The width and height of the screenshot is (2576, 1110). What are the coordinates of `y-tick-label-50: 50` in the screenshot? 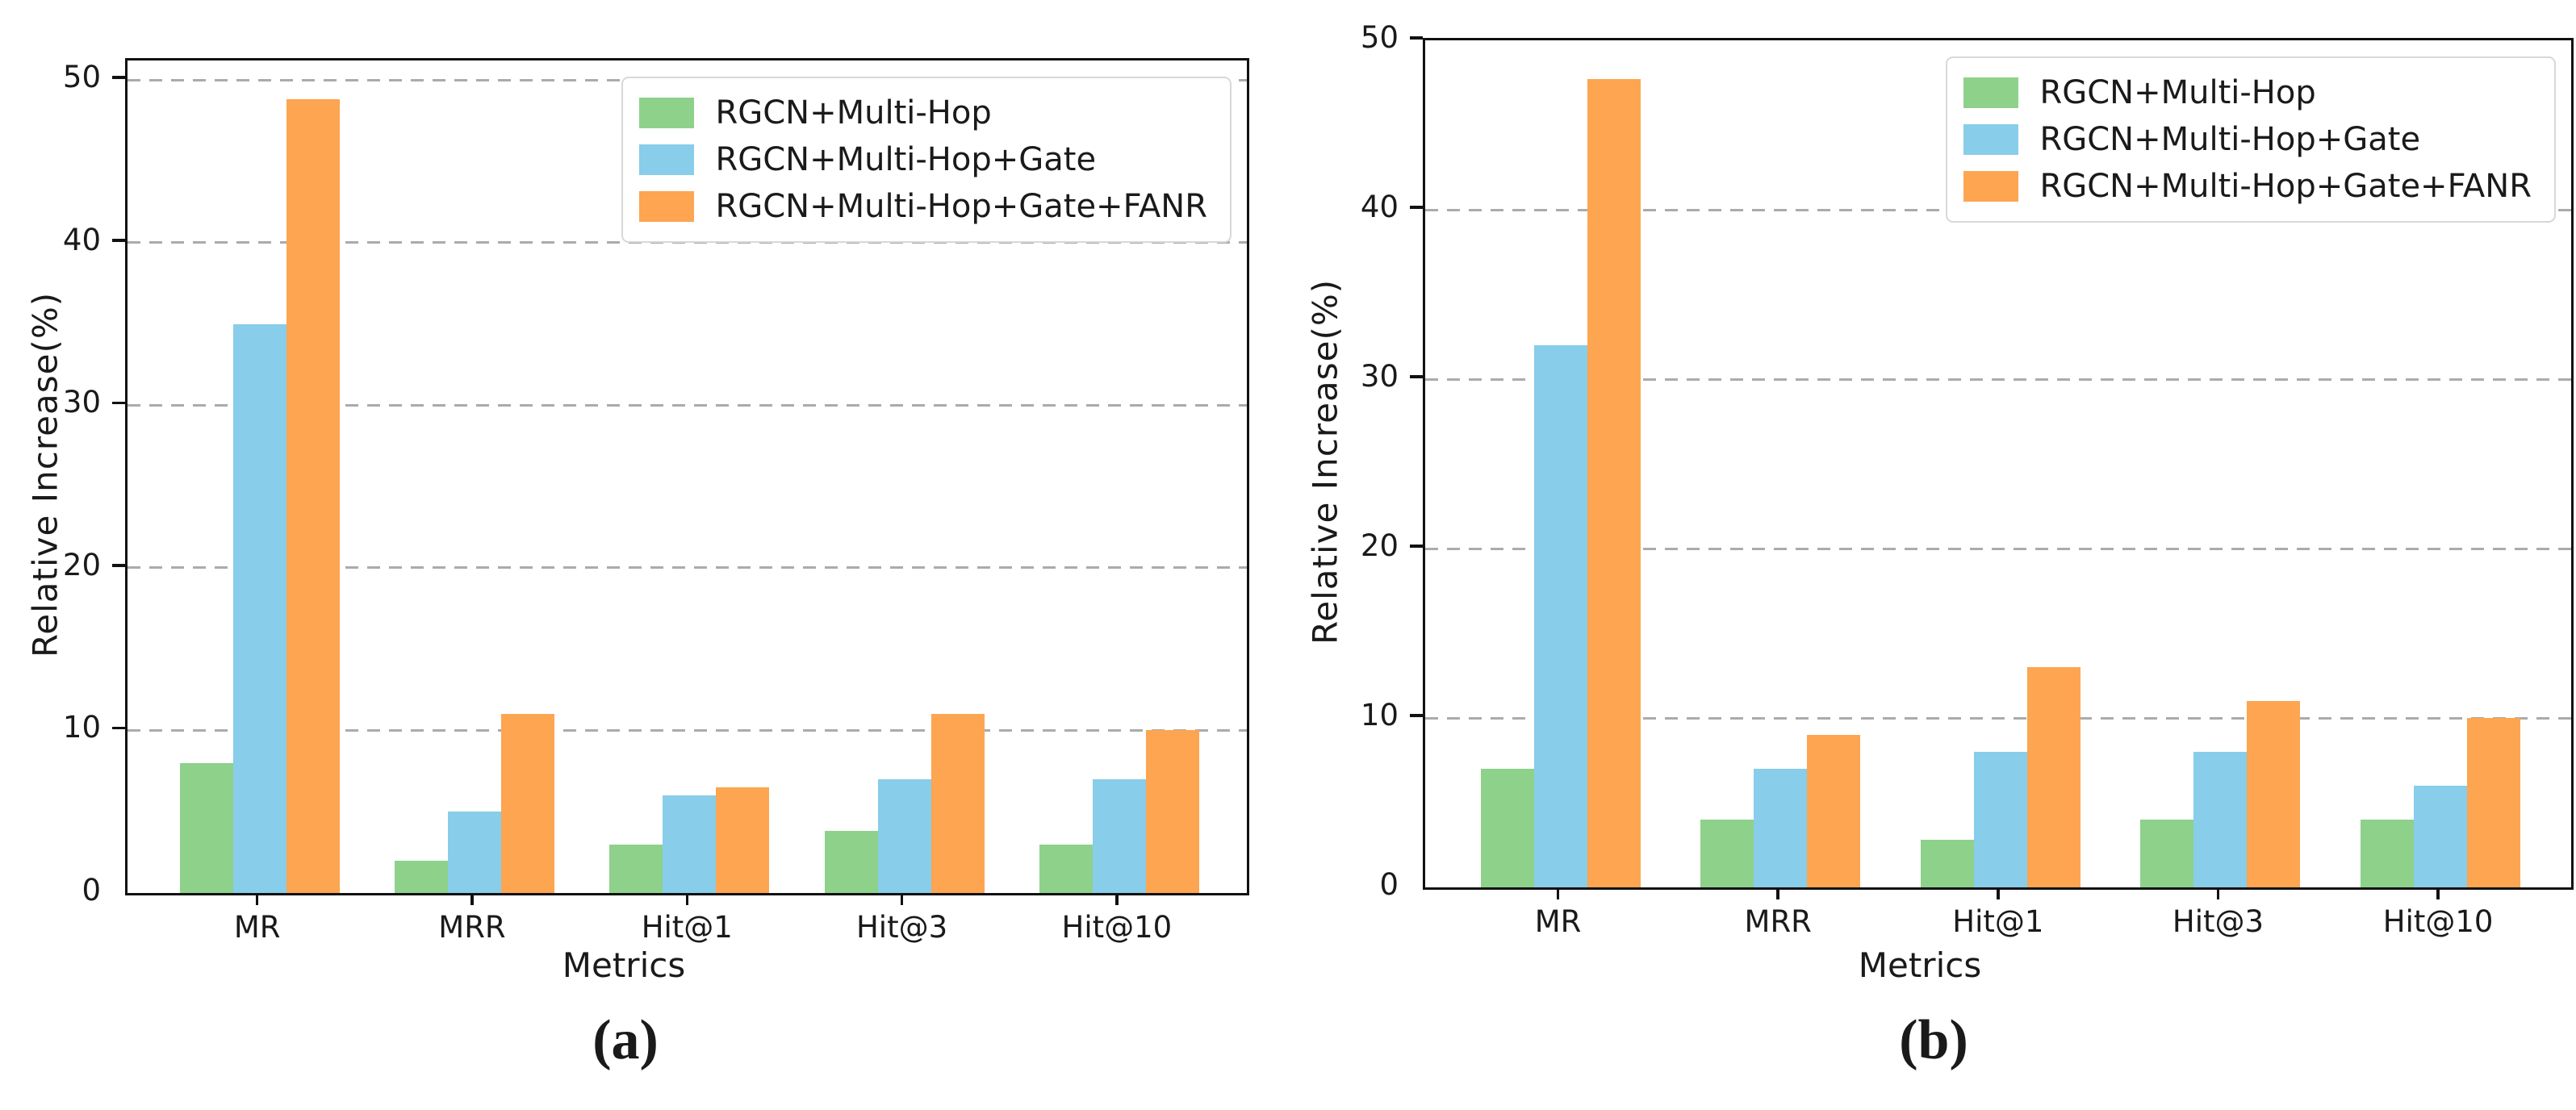 It's located at (81, 77).